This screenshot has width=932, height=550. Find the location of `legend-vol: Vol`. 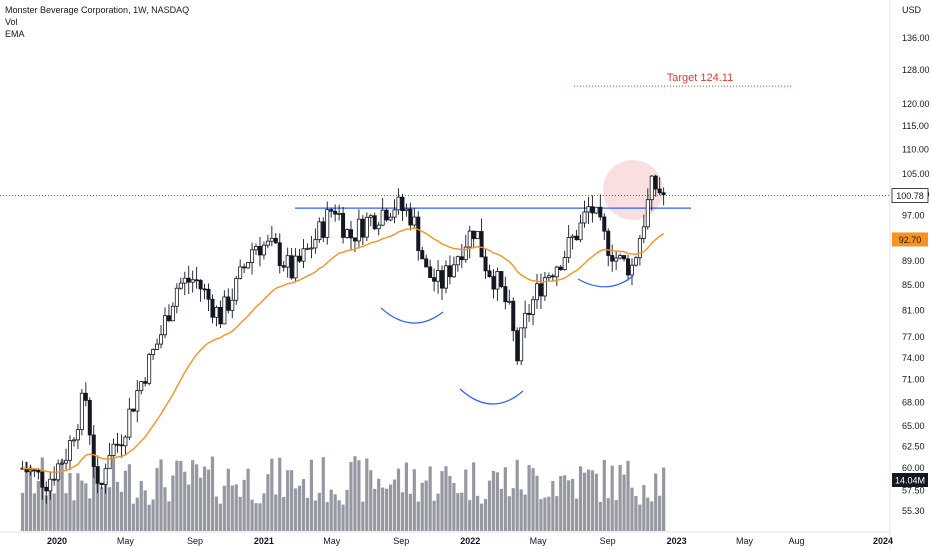

legend-vol: Vol is located at coordinates (11, 22).